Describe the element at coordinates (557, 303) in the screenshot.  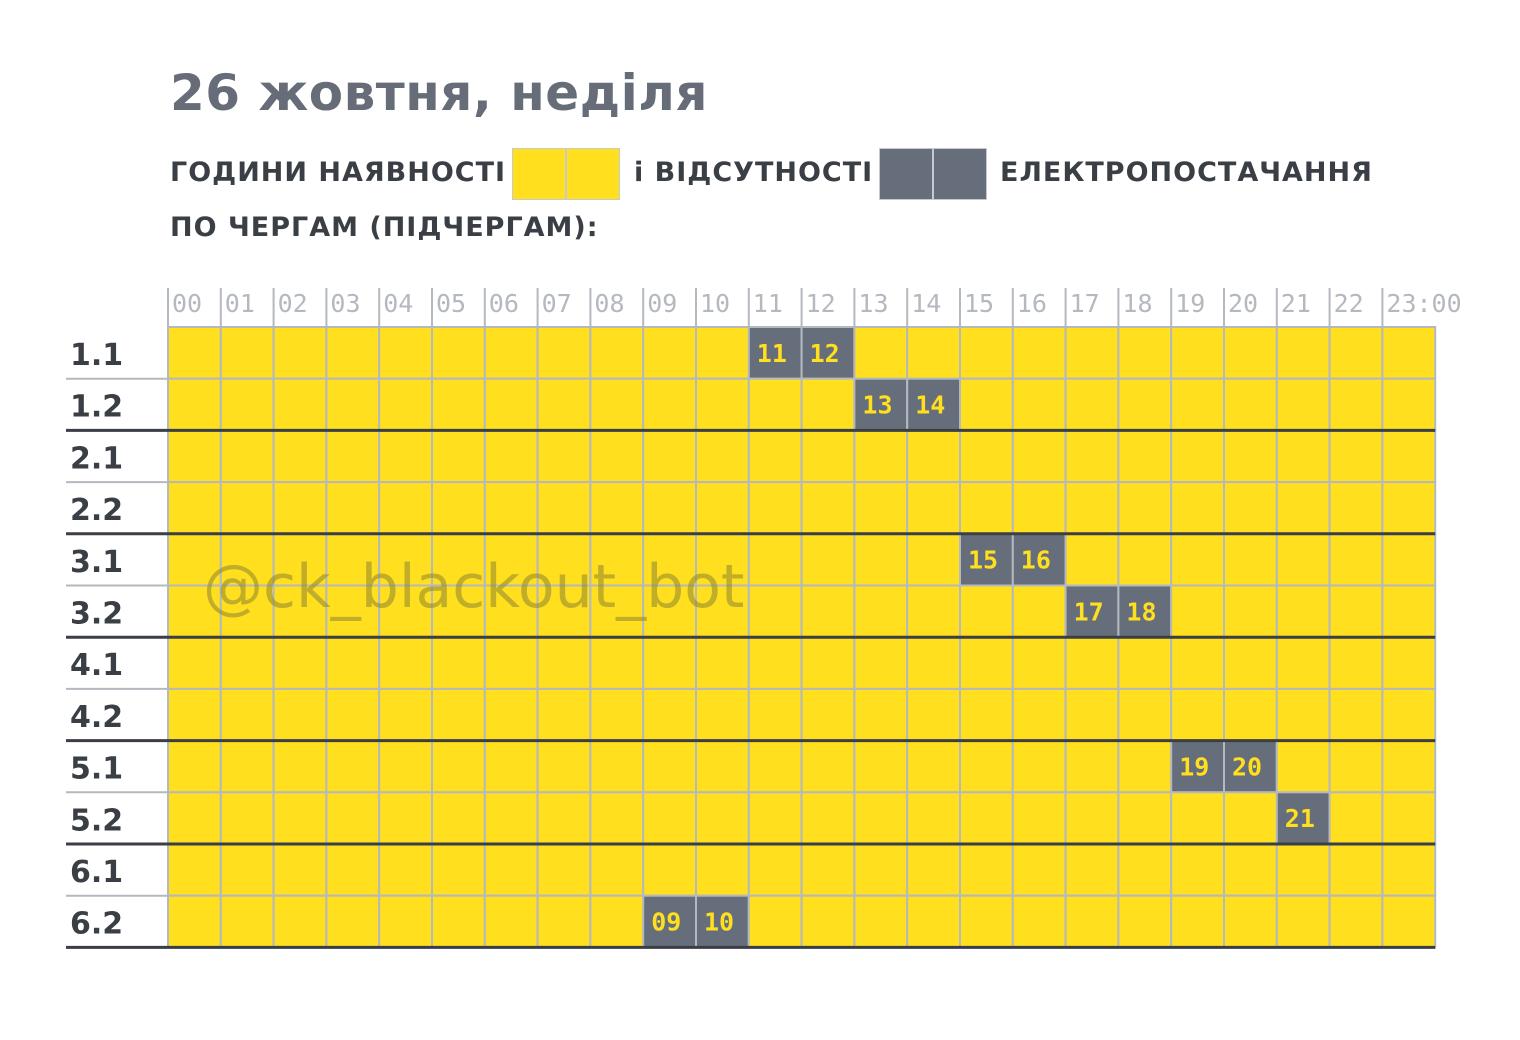
I see `hour-label: 07` at that location.